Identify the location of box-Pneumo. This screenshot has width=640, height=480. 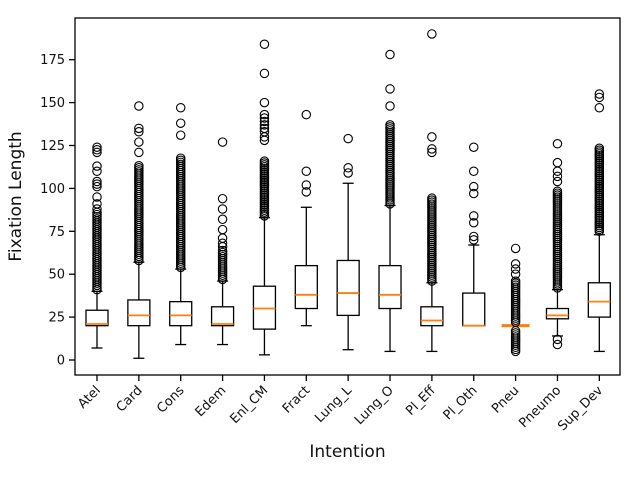
(557, 244).